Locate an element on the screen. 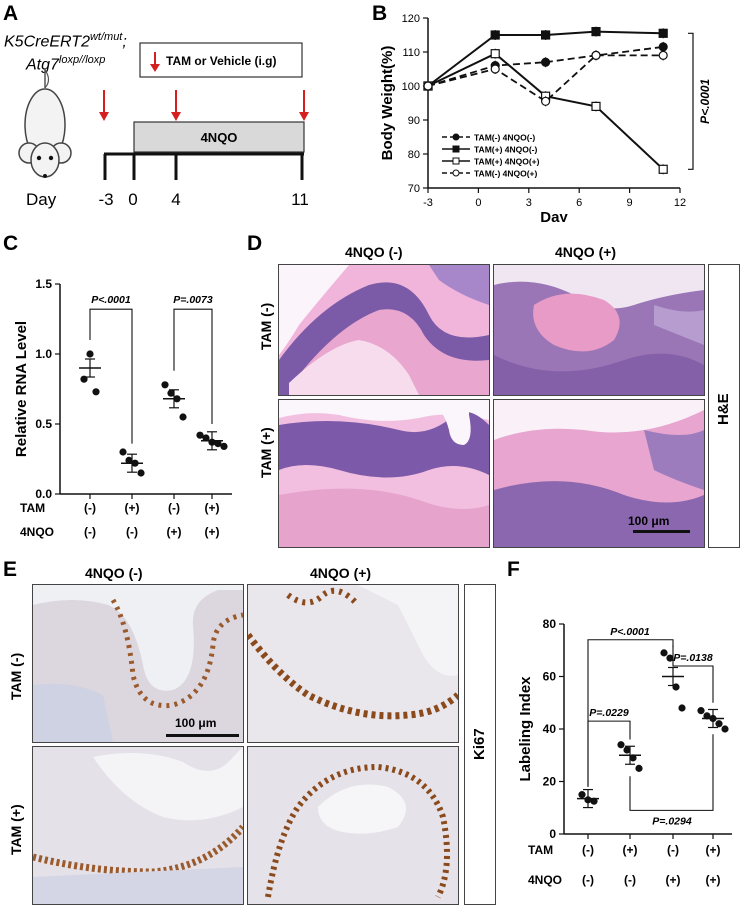  ki67-stain-label: Ki67 is located at coordinates (479, 744).